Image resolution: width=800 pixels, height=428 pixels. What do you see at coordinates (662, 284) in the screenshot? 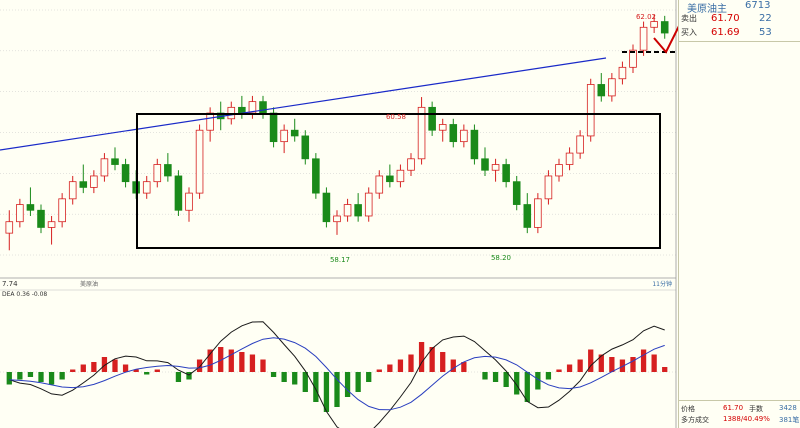
I see `label-interval: 11分钟` at bounding box center [662, 284].